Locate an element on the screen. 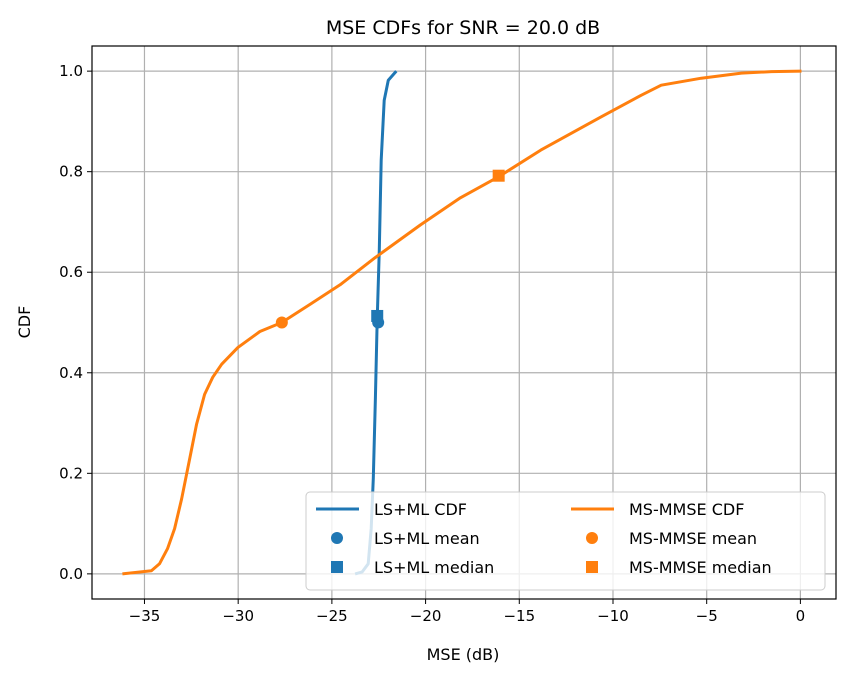  markers is located at coordinates (390, 249).